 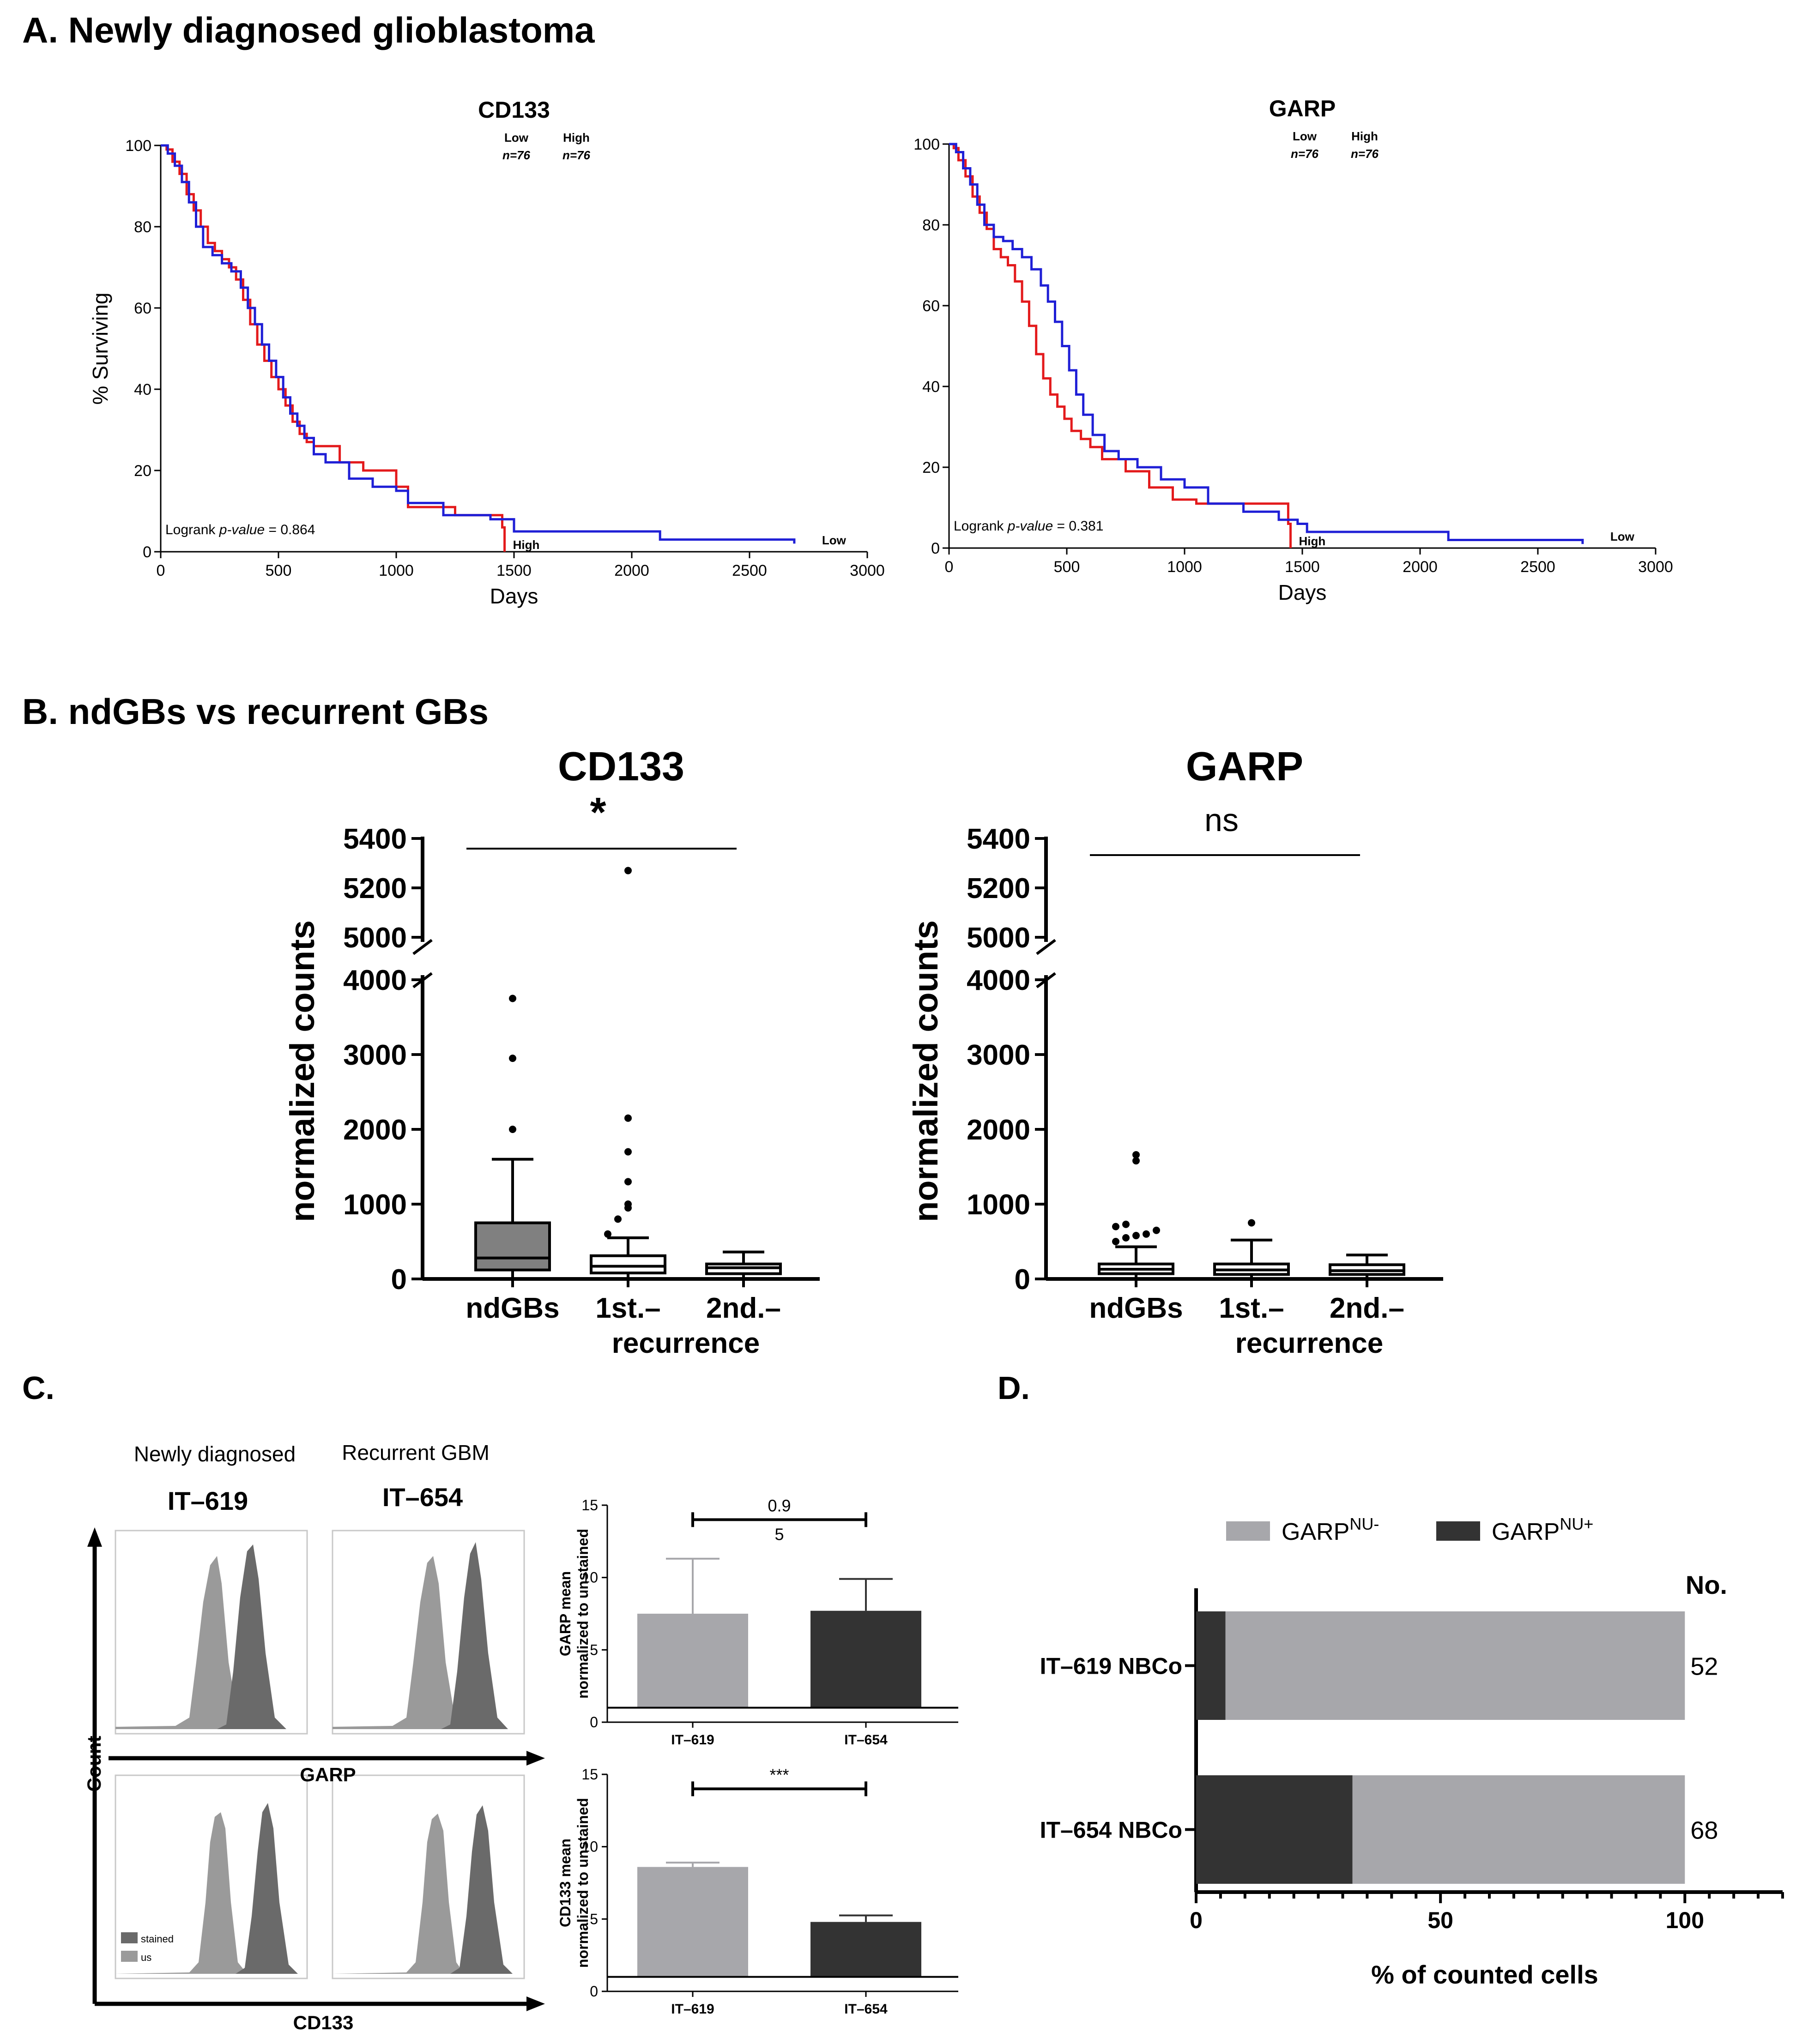 What do you see at coordinates (94, 1537) in the screenshot?
I see `flow-y-arrowhead` at bounding box center [94, 1537].